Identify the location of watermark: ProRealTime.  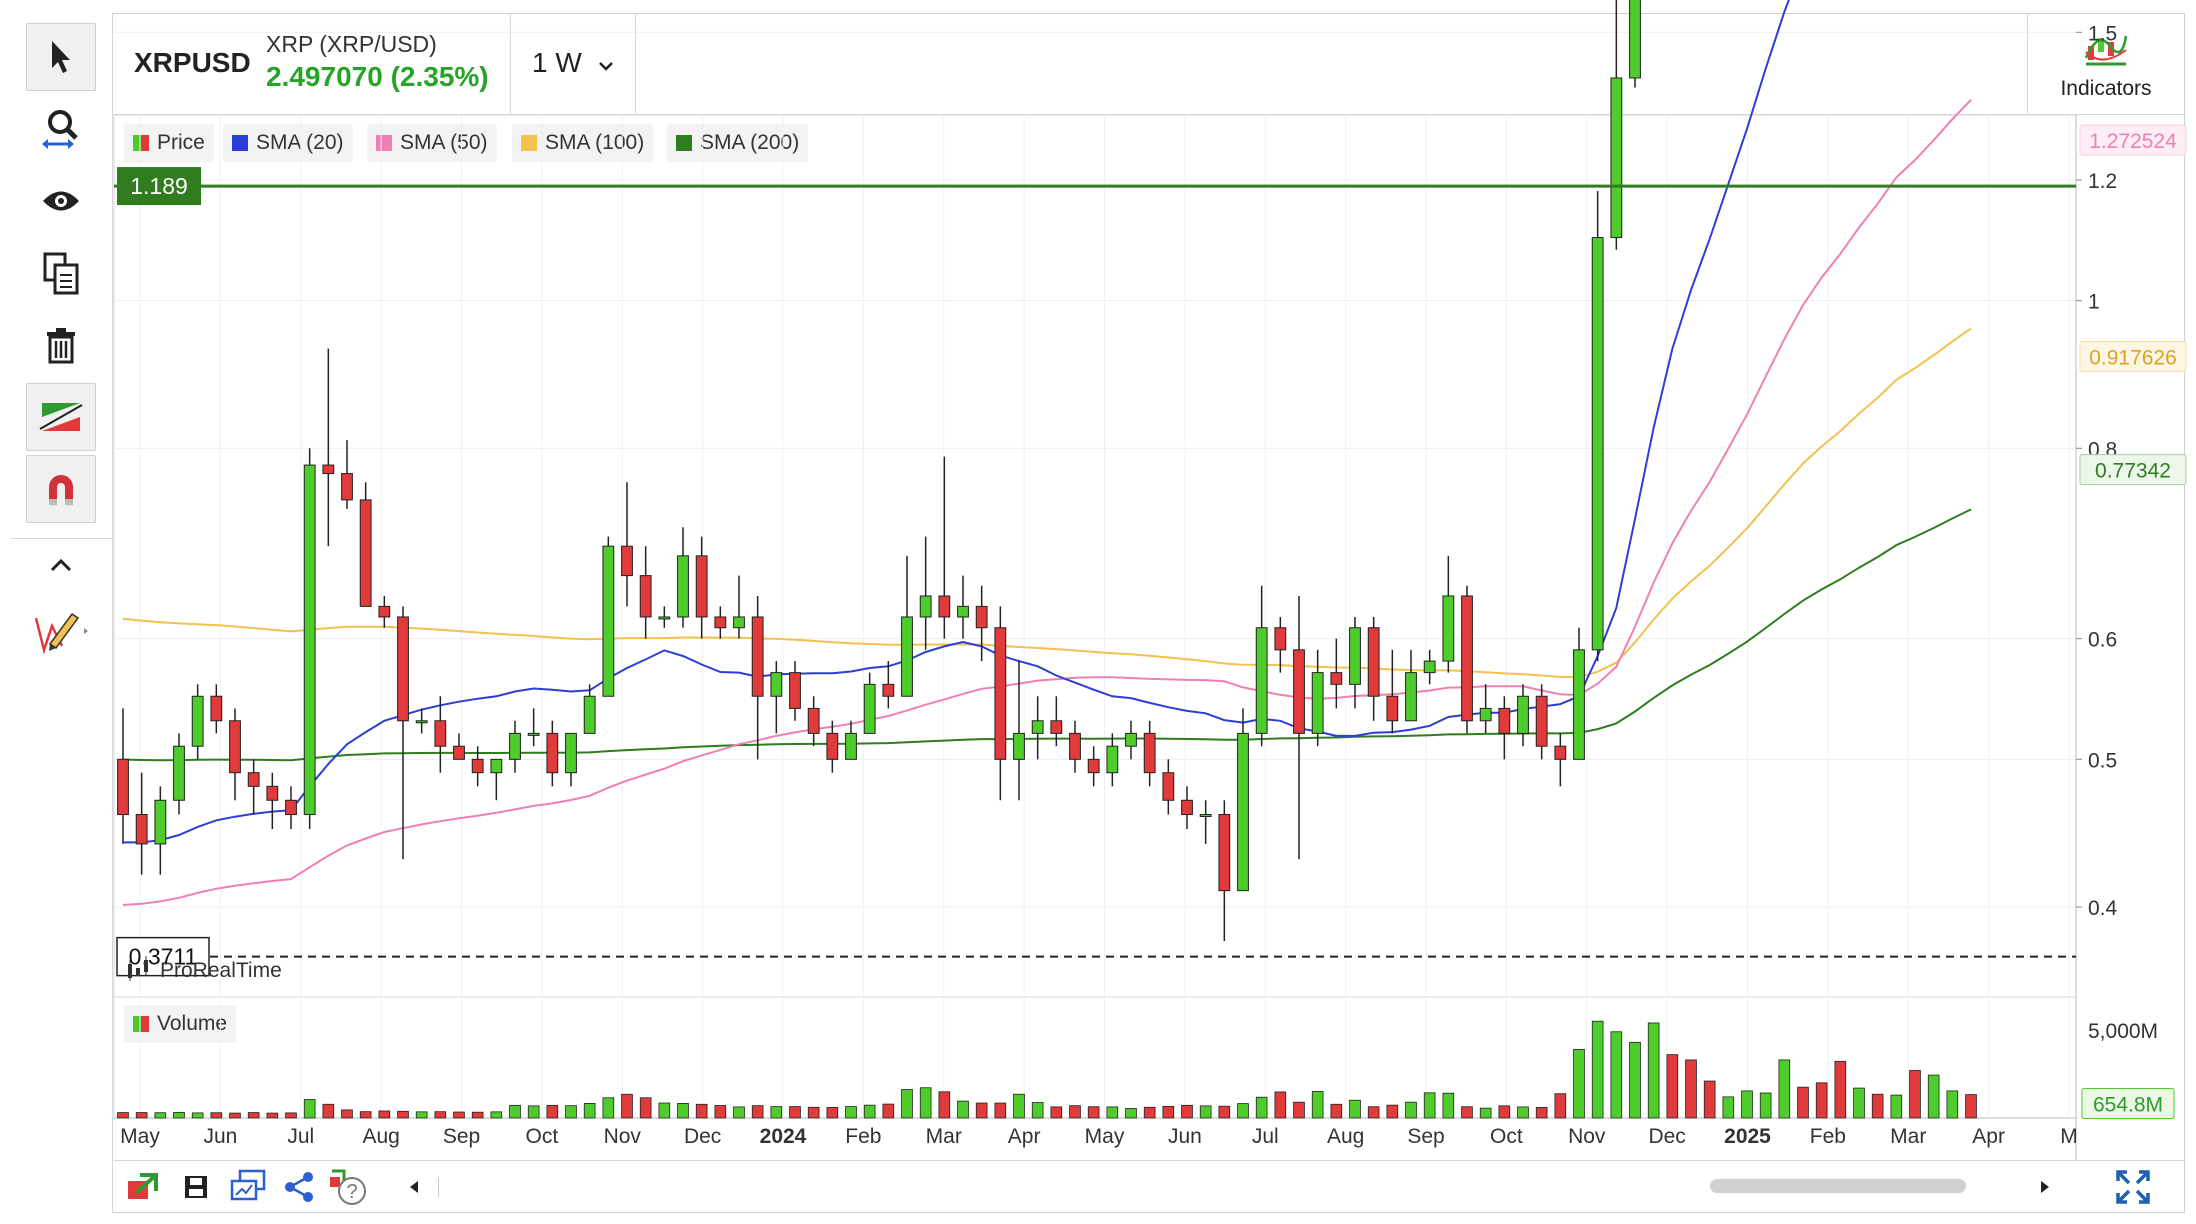
(203, 971).